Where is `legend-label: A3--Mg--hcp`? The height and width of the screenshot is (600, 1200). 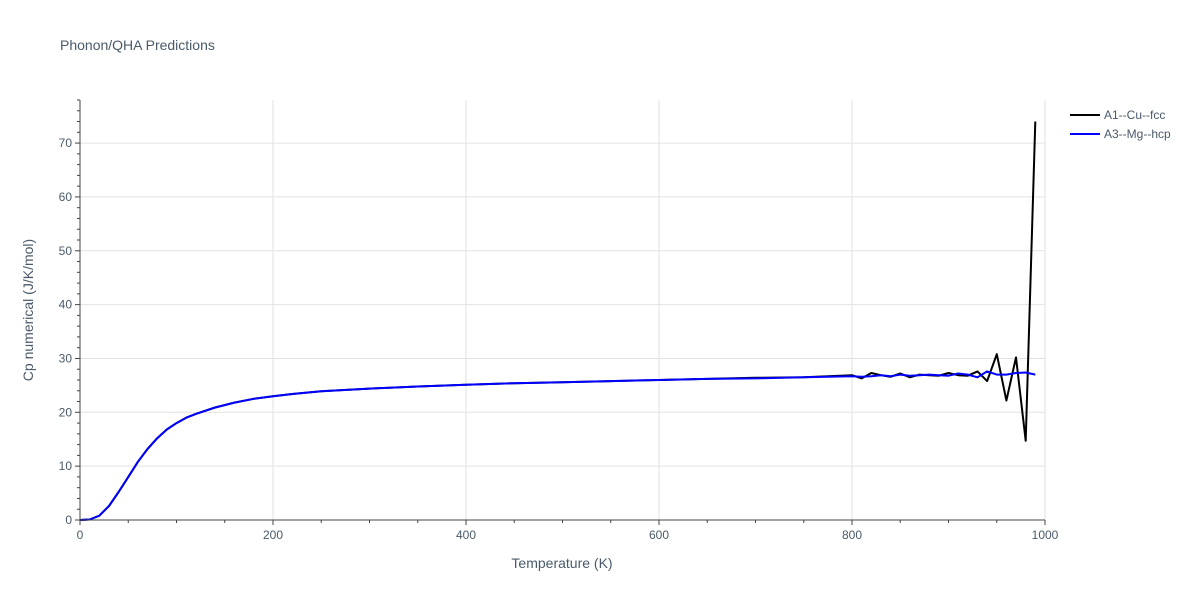
legend-label: A3--Mg--hcp is located at coordinates (1137, 134).